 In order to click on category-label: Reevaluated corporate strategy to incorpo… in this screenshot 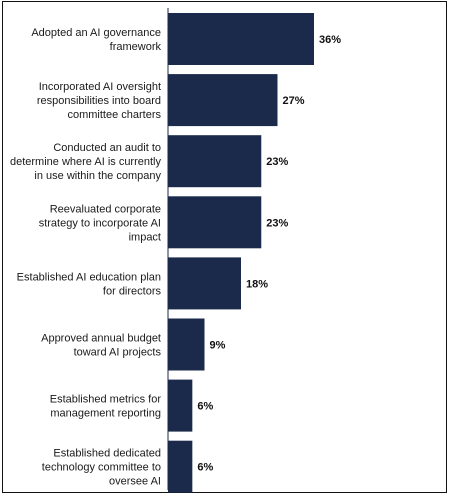, I will do `click(100, 223)`.